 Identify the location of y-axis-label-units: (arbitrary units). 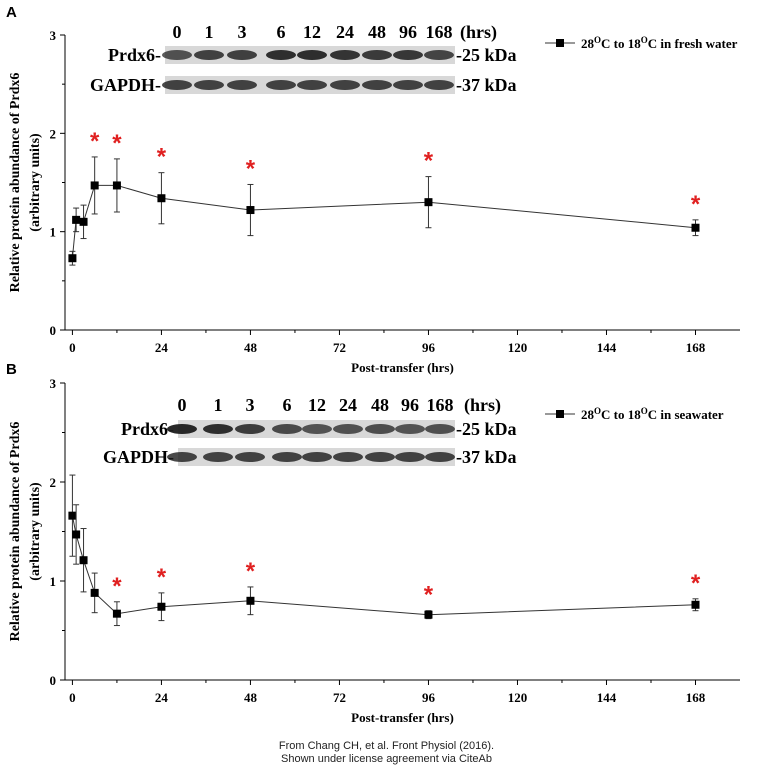
(35, 182).